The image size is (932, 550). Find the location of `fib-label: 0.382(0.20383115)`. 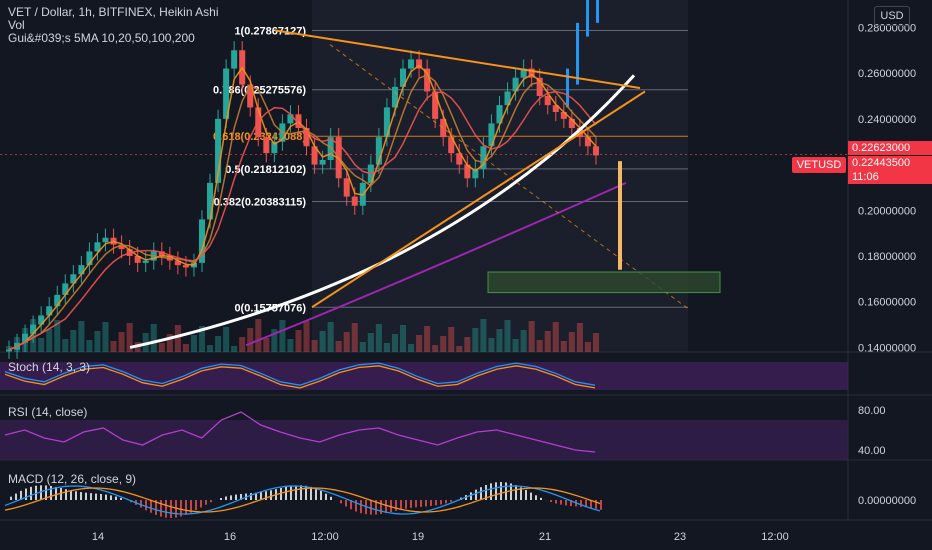

fib-label: 0.382(0.20383115) is located at coordinates (260, 203).